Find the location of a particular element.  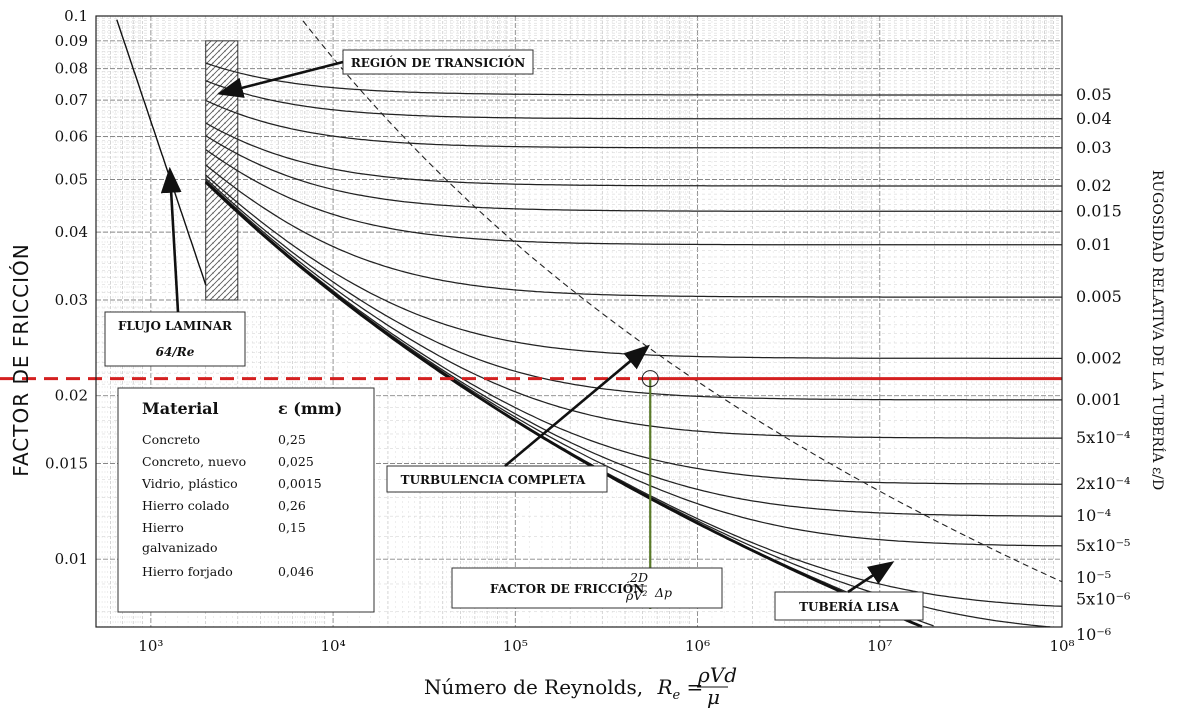

reynolds-fraction: ρVd μ is located at coordinates (717, 685).